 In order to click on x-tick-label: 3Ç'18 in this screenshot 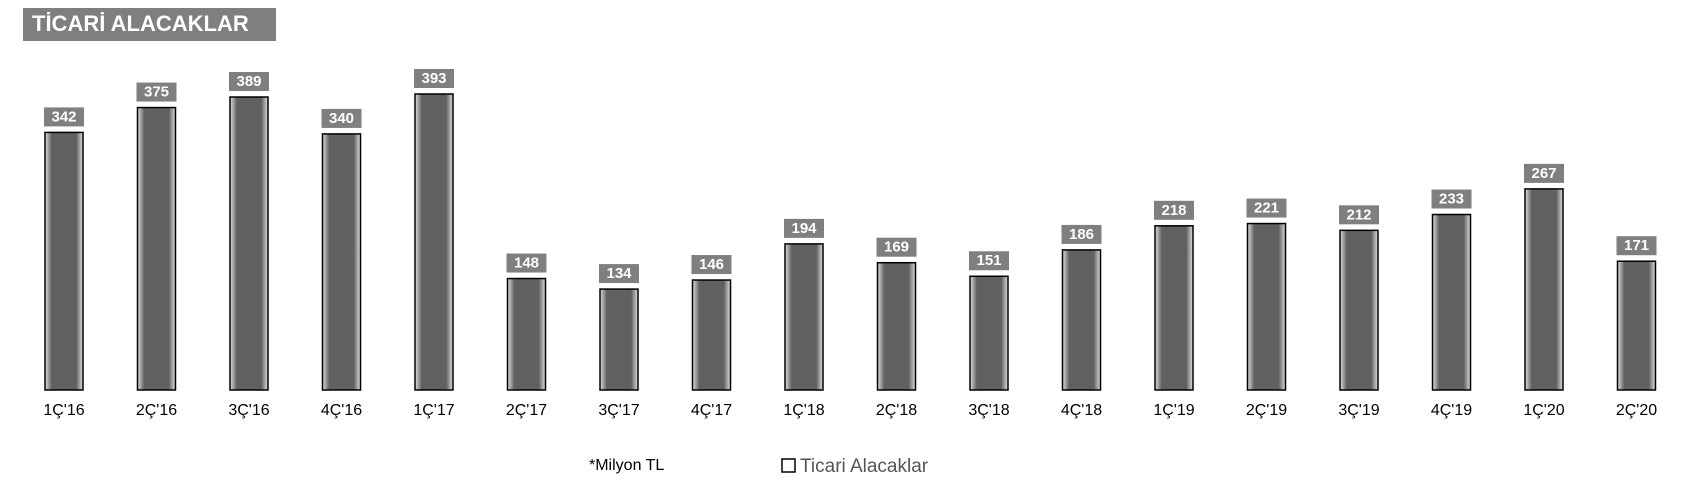, I will do `click(988, 410)`.